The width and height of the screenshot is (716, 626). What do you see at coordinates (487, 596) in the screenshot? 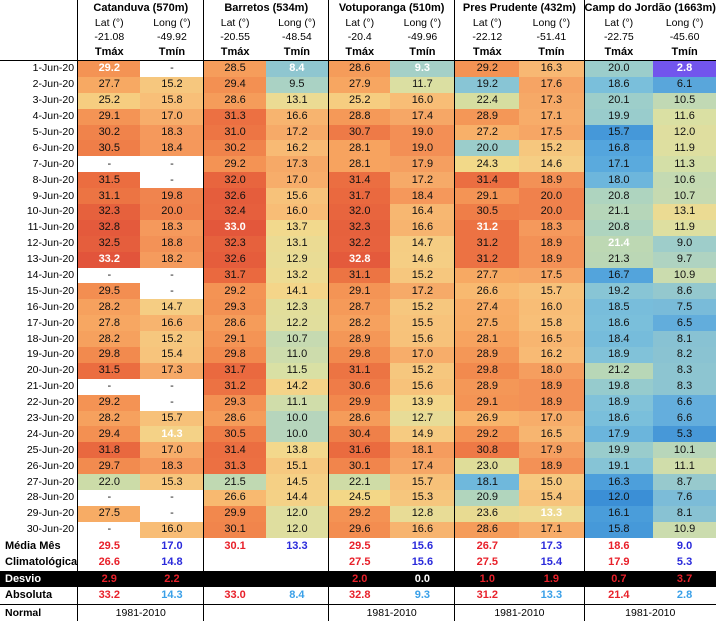
I see `summary-value: 31.2` at bounding box center [487, 596].